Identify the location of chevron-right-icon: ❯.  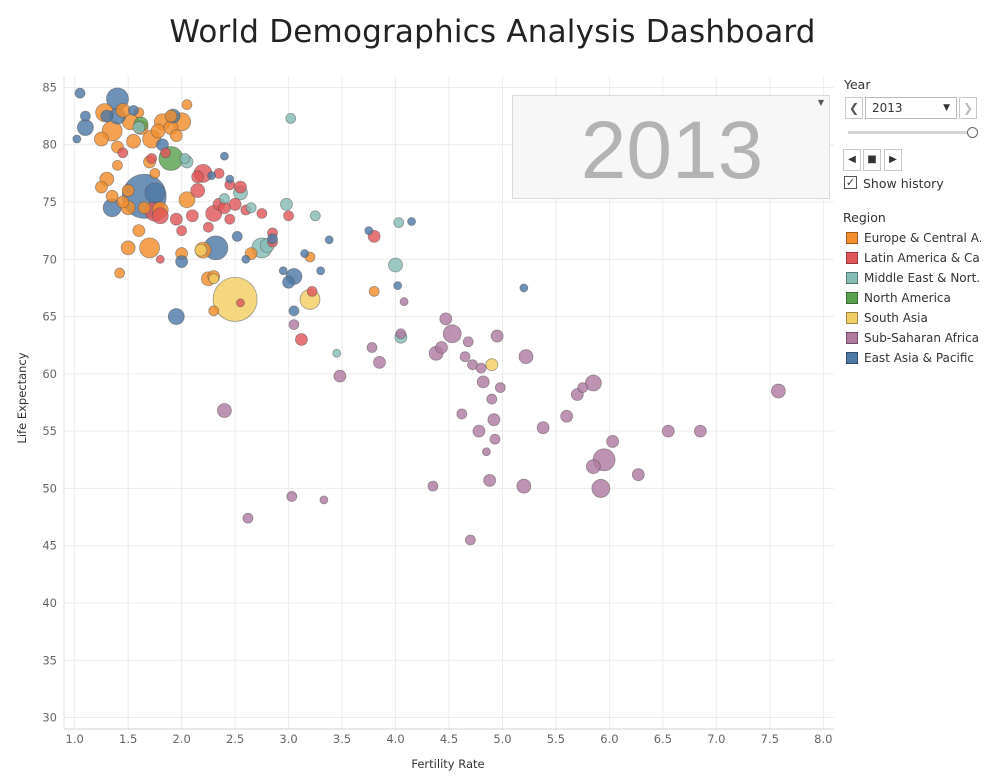
(968, 108).